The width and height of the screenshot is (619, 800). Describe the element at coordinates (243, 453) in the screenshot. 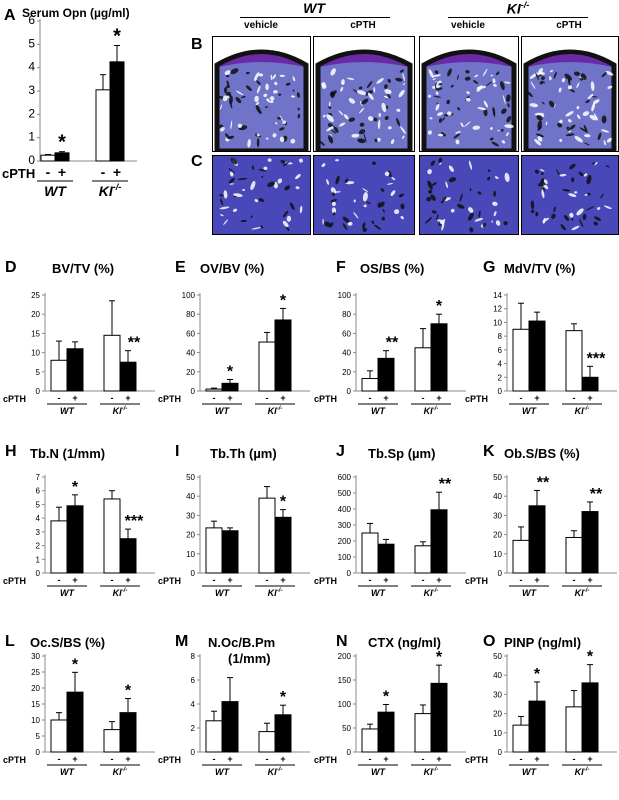

I see `chart-title: Tb.Th (µm)` at that location.